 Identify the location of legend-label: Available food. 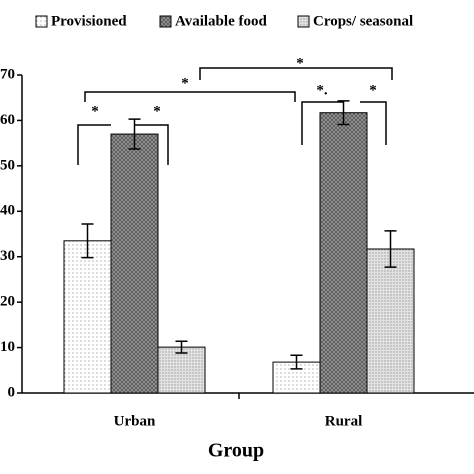
(221, 21).